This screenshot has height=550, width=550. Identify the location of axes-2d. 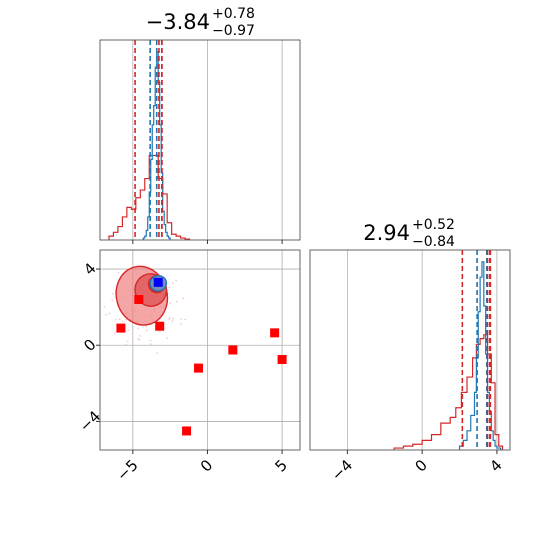
(200, 350).